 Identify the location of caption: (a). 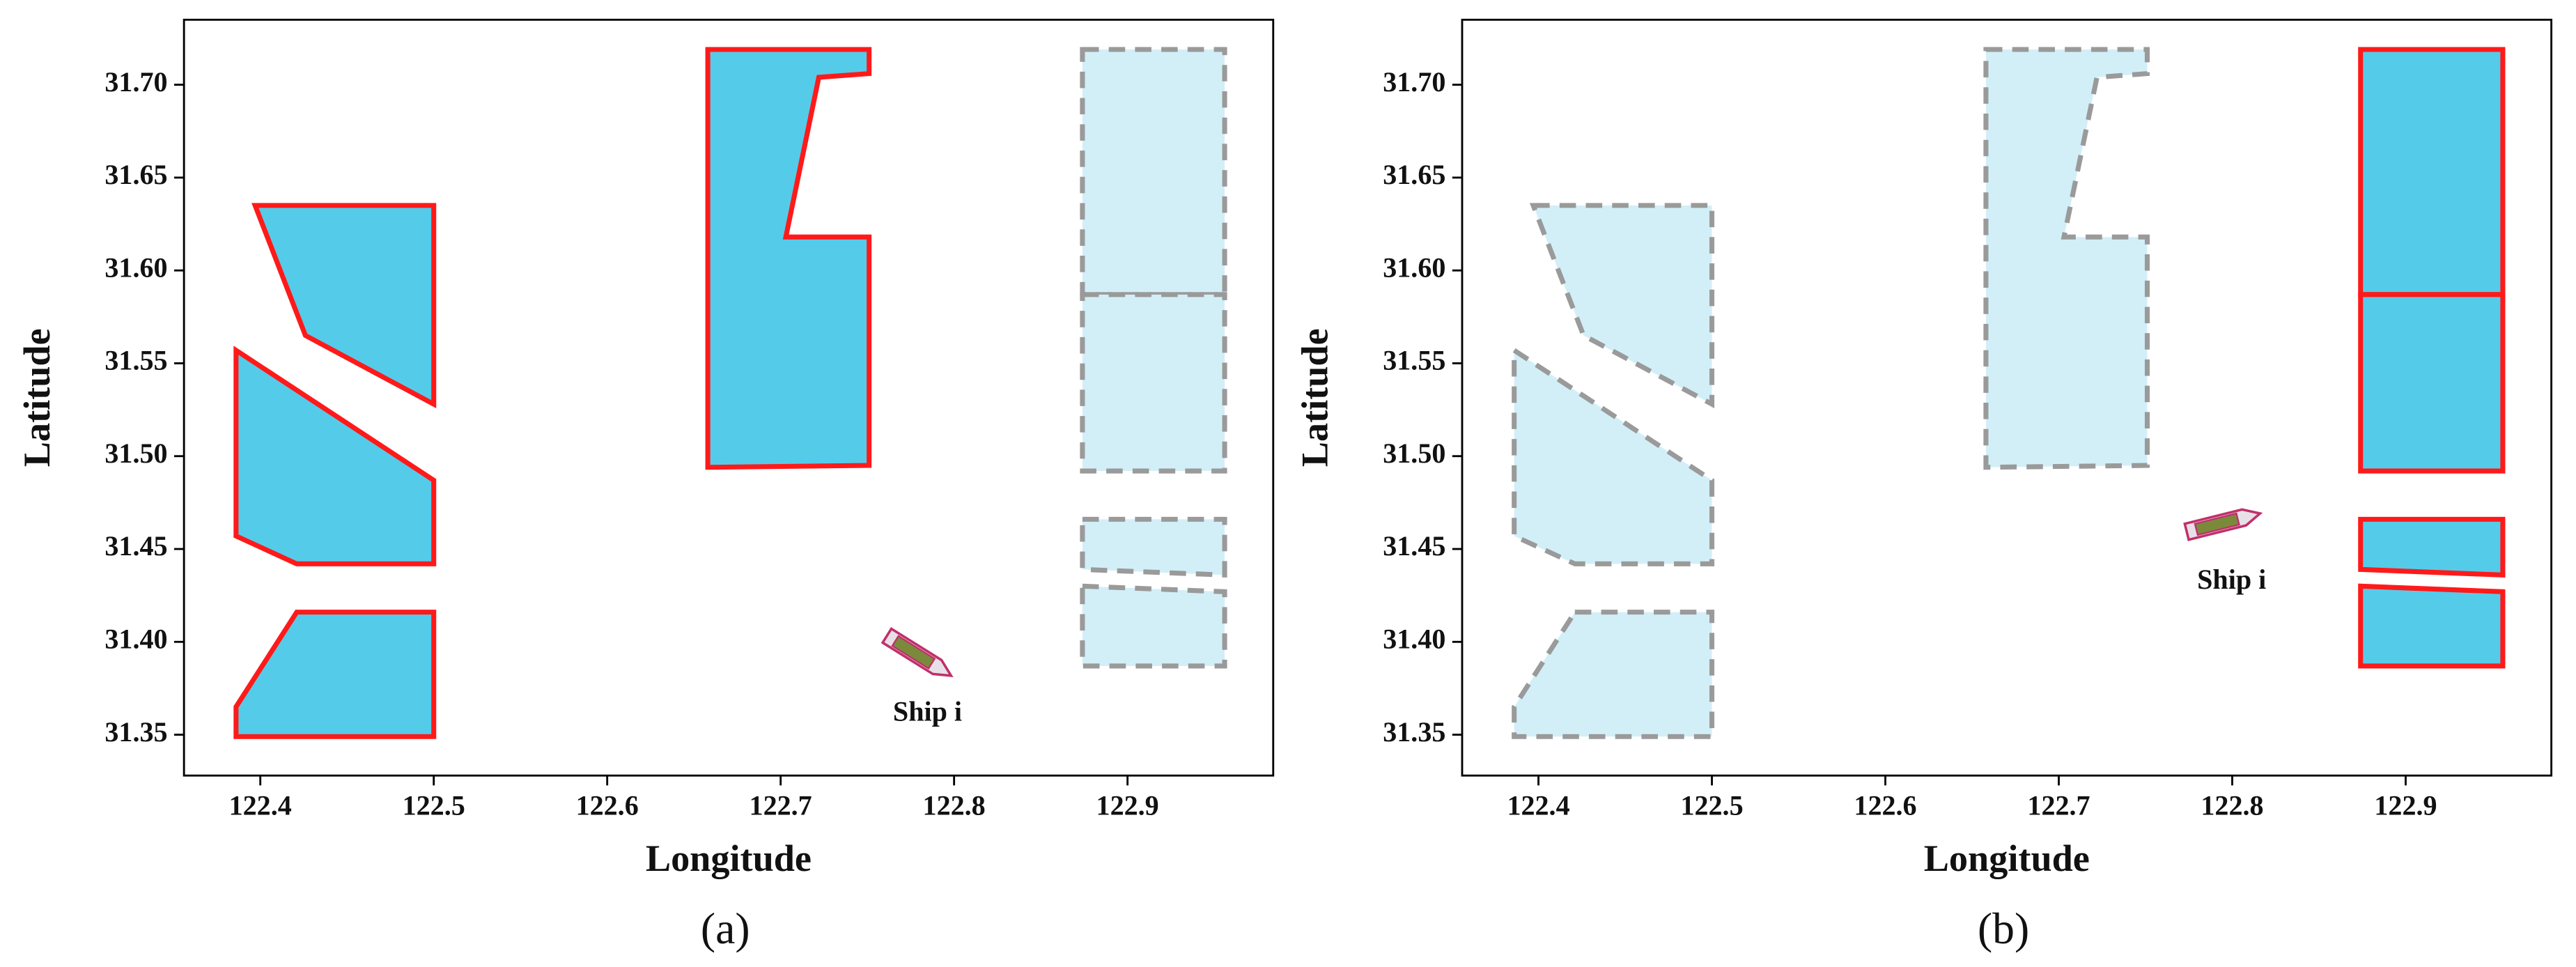
(725, 928).